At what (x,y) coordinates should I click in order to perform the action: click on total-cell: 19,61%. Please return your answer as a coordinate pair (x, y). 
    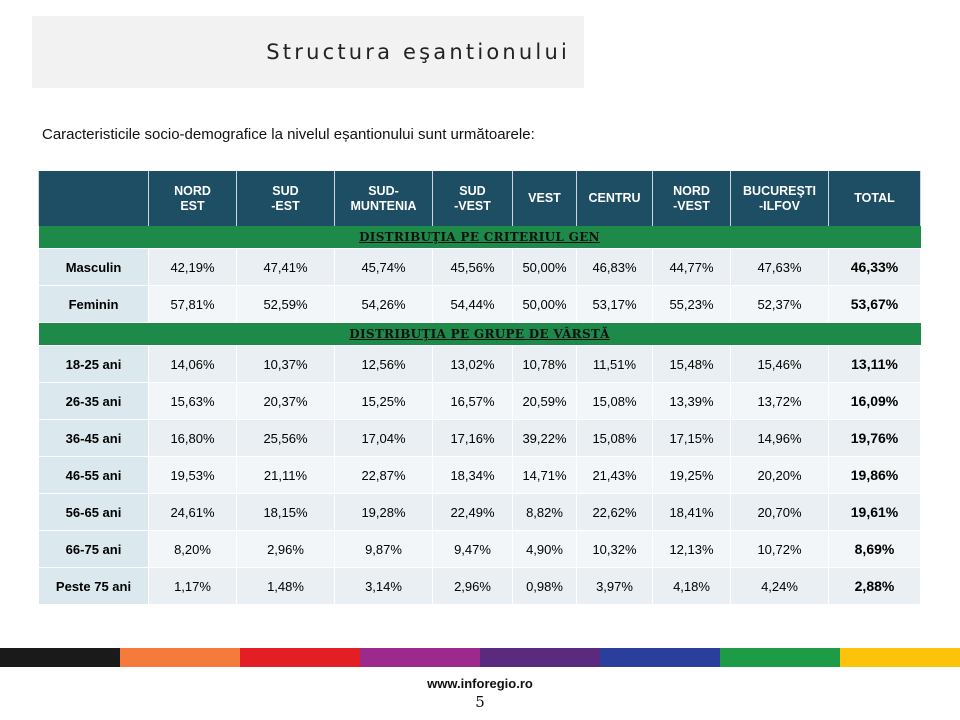
    Looking at the image, I should click on (874, 512).